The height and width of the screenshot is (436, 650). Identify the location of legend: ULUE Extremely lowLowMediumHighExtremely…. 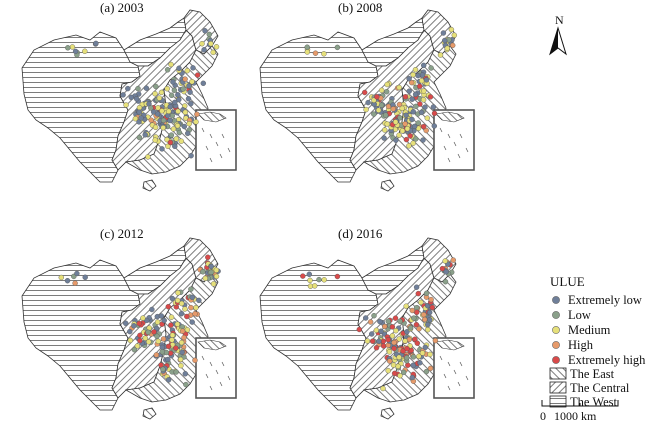
(597, 341).